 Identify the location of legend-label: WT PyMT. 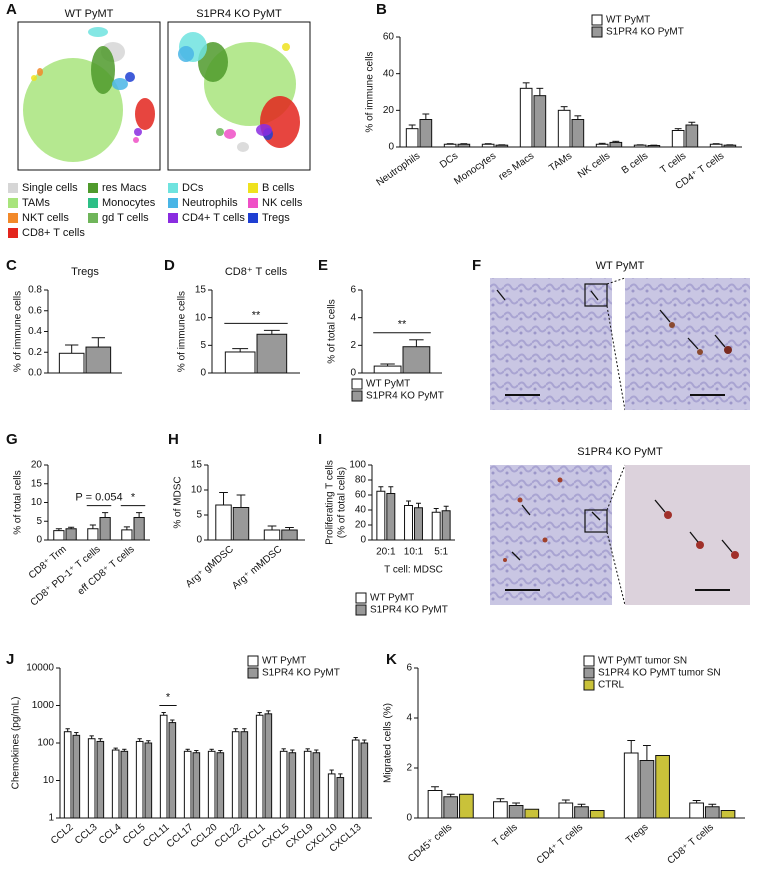
(284, 661).